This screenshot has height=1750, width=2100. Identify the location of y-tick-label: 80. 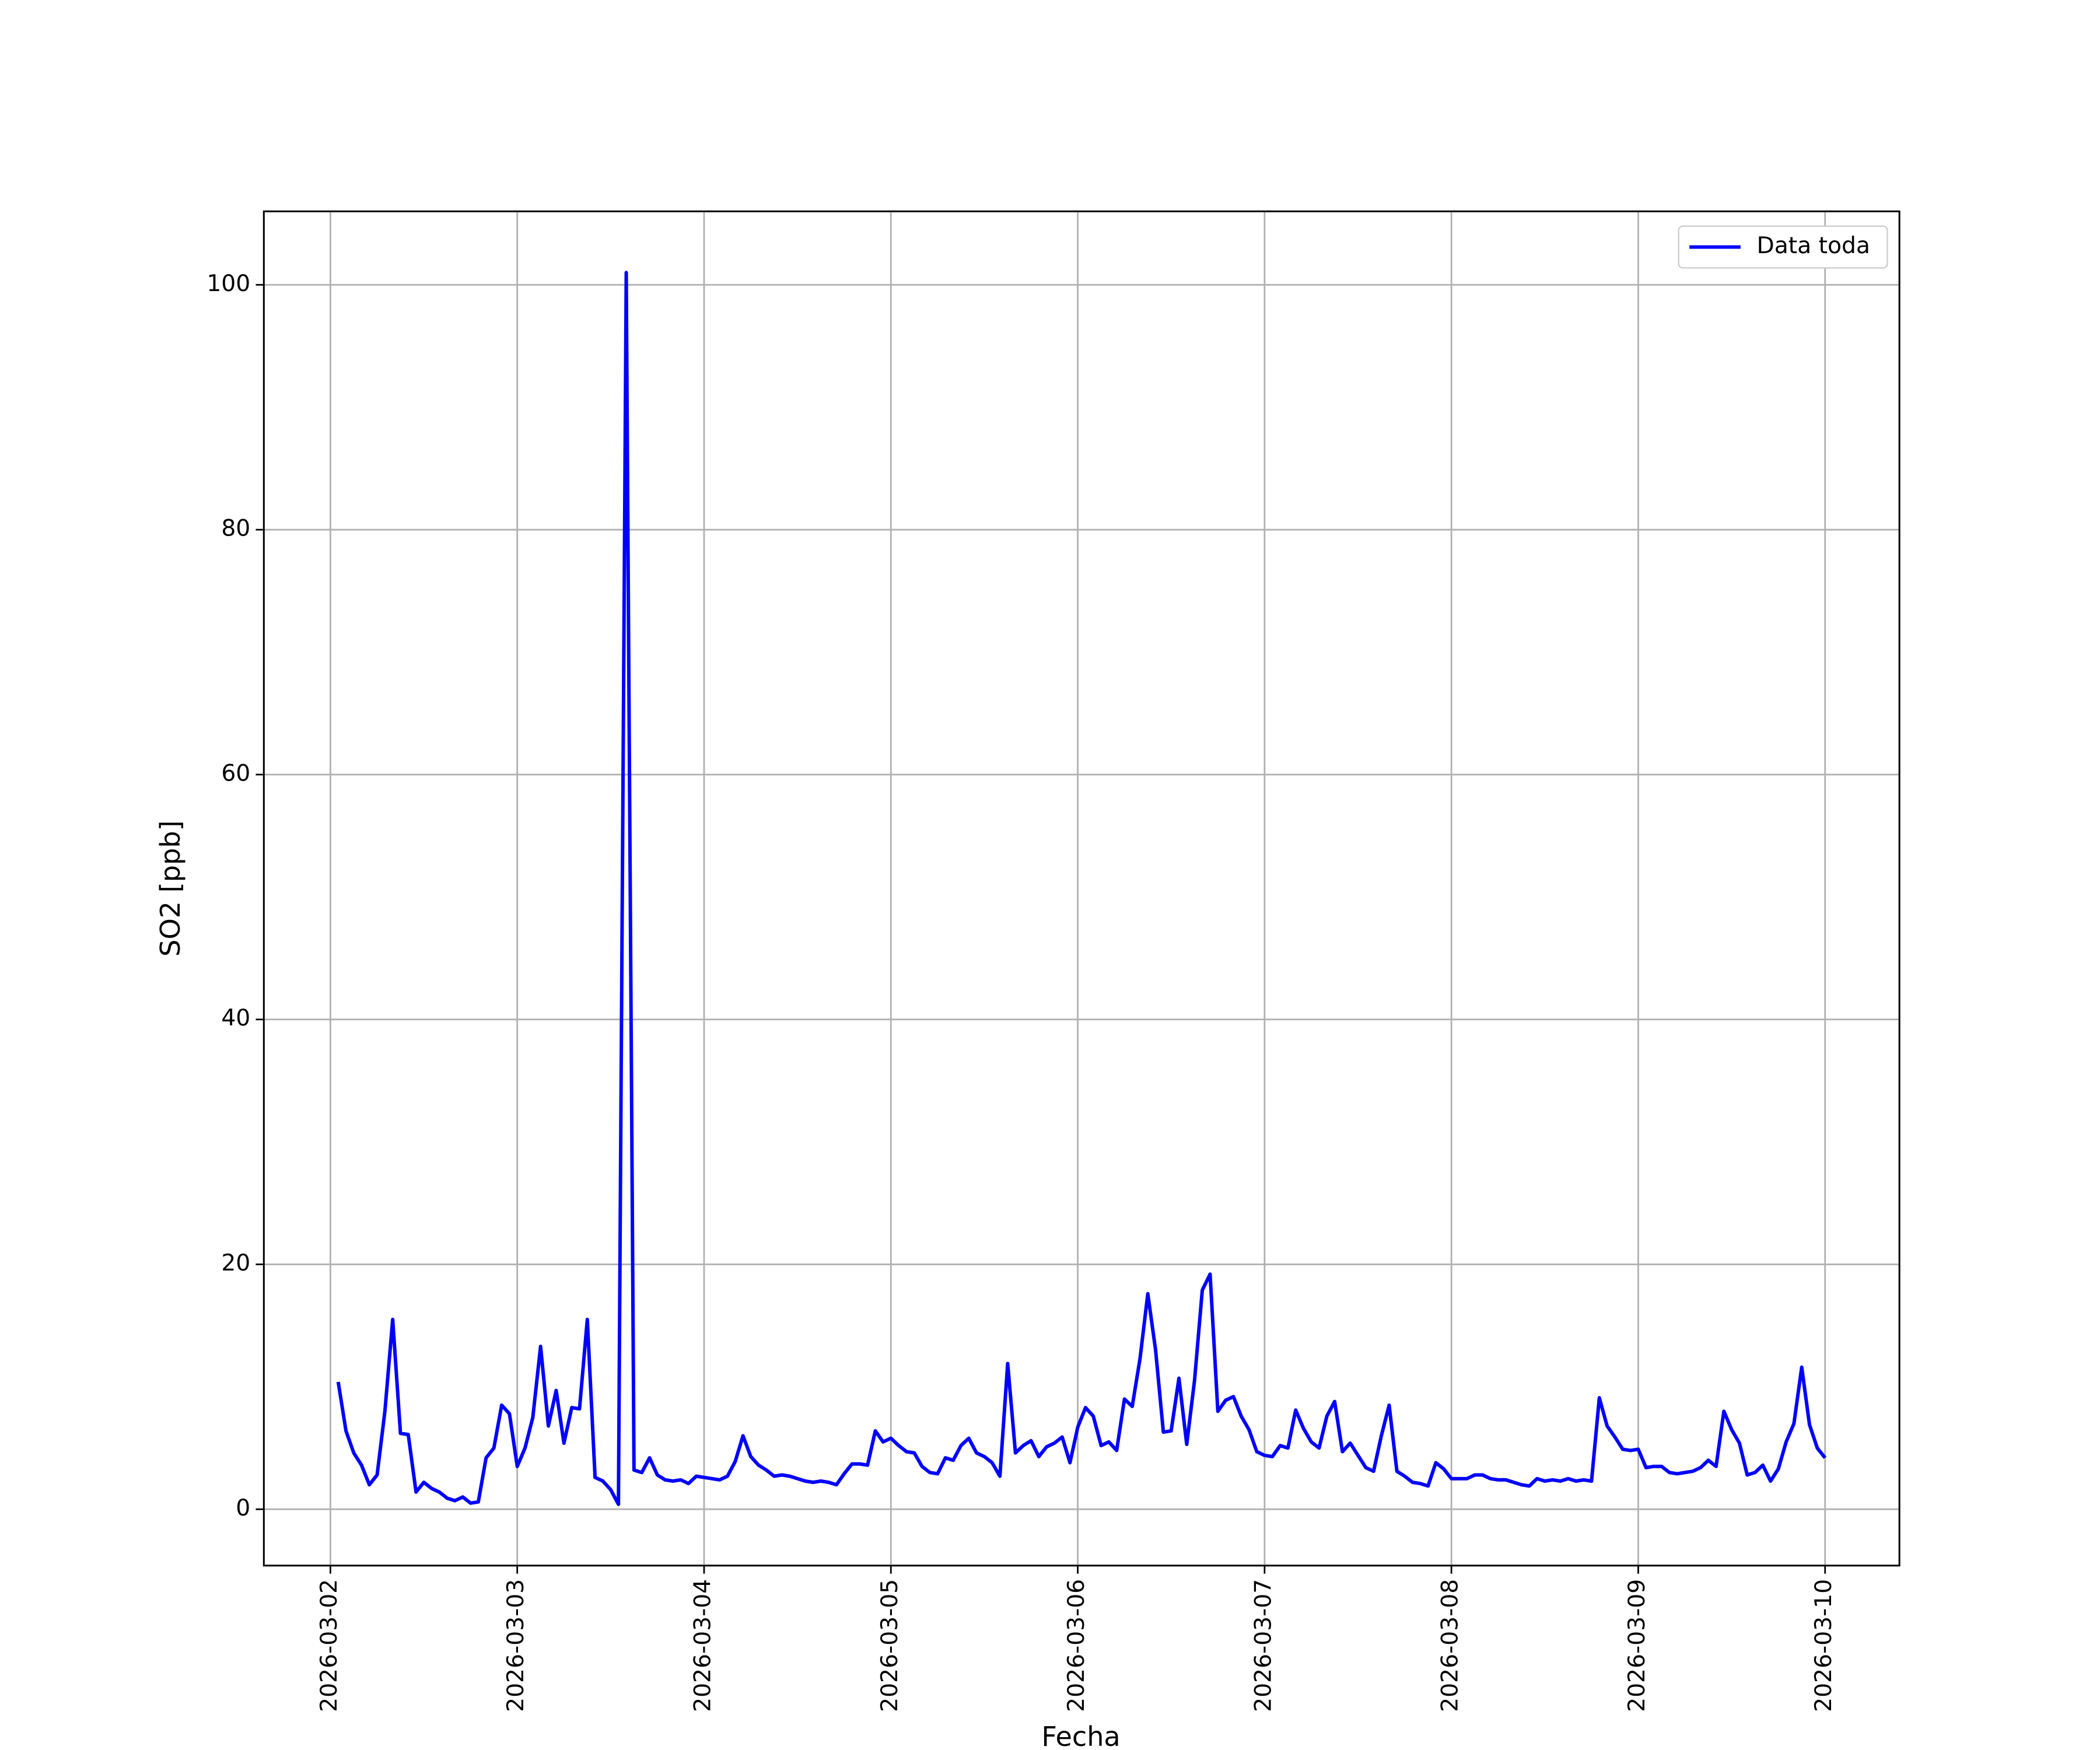
(235, 529).